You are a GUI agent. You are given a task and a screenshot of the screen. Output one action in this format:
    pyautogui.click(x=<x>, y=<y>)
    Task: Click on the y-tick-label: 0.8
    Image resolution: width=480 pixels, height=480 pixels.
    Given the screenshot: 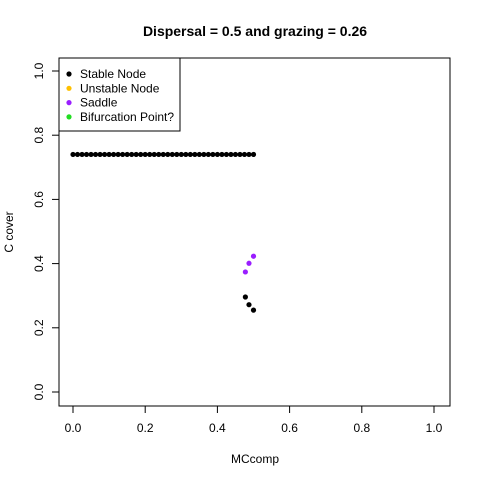 What is the action you would take?
    pyautogui.click(x=39, y=135)
    